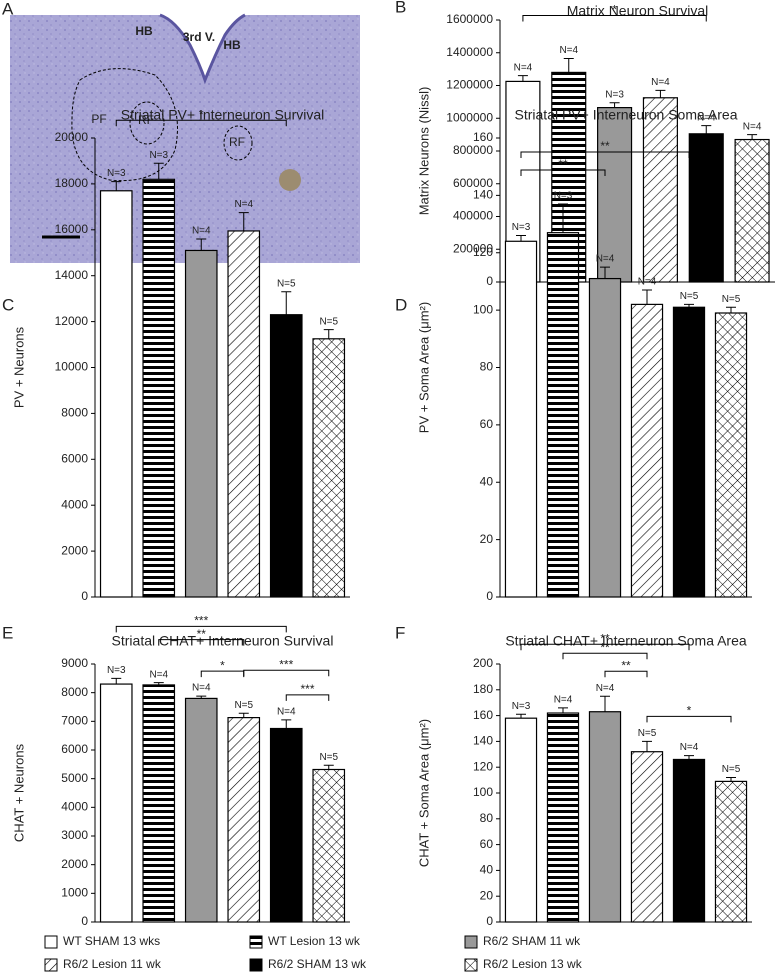 The image size is (778, 977). What do you see at coordinates (74, 835) in the screenshot?
I see `y-tick-label: 3000` at bounding box center [74, 835].